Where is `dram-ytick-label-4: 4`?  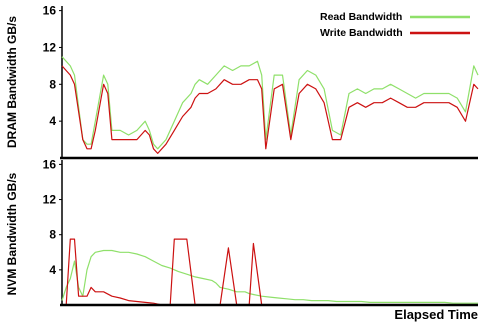 dram-ytick-label-4: 4 is located at coordinates (52, 121).